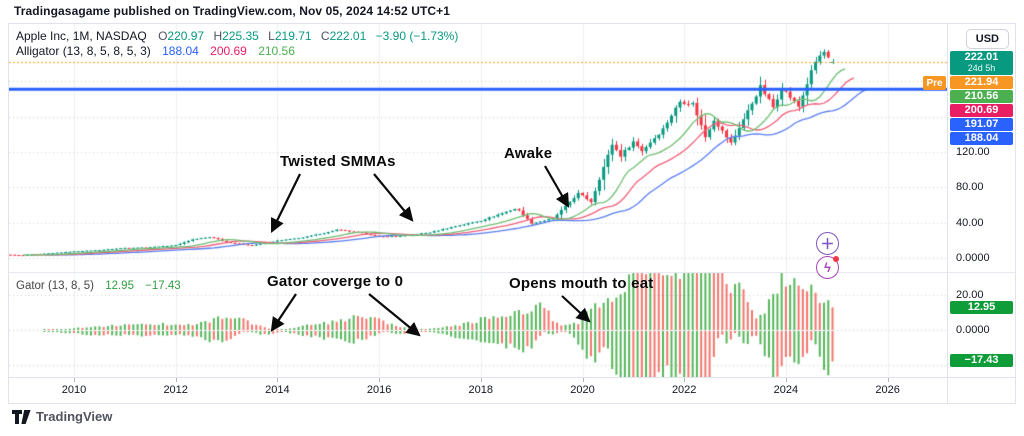 This screenshot has width=1024, height=436. I want to click on gator-upper-value: 12.95, so click(119, 286).